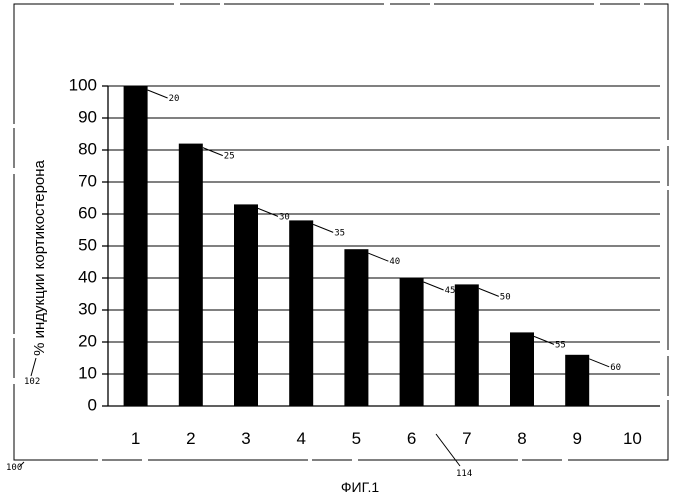 The image size is (675, 500). Describe the element at coordinates (135, 438) in the screenshot. I see `x-tick-label: 1` at that location.